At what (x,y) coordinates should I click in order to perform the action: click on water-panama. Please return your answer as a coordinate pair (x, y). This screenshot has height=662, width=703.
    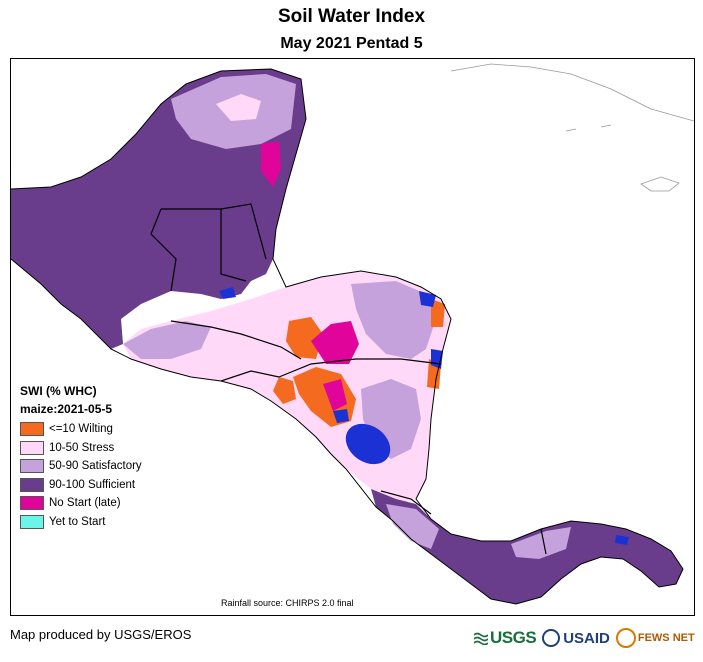
    Looking at the image, I should click on (622, 540).